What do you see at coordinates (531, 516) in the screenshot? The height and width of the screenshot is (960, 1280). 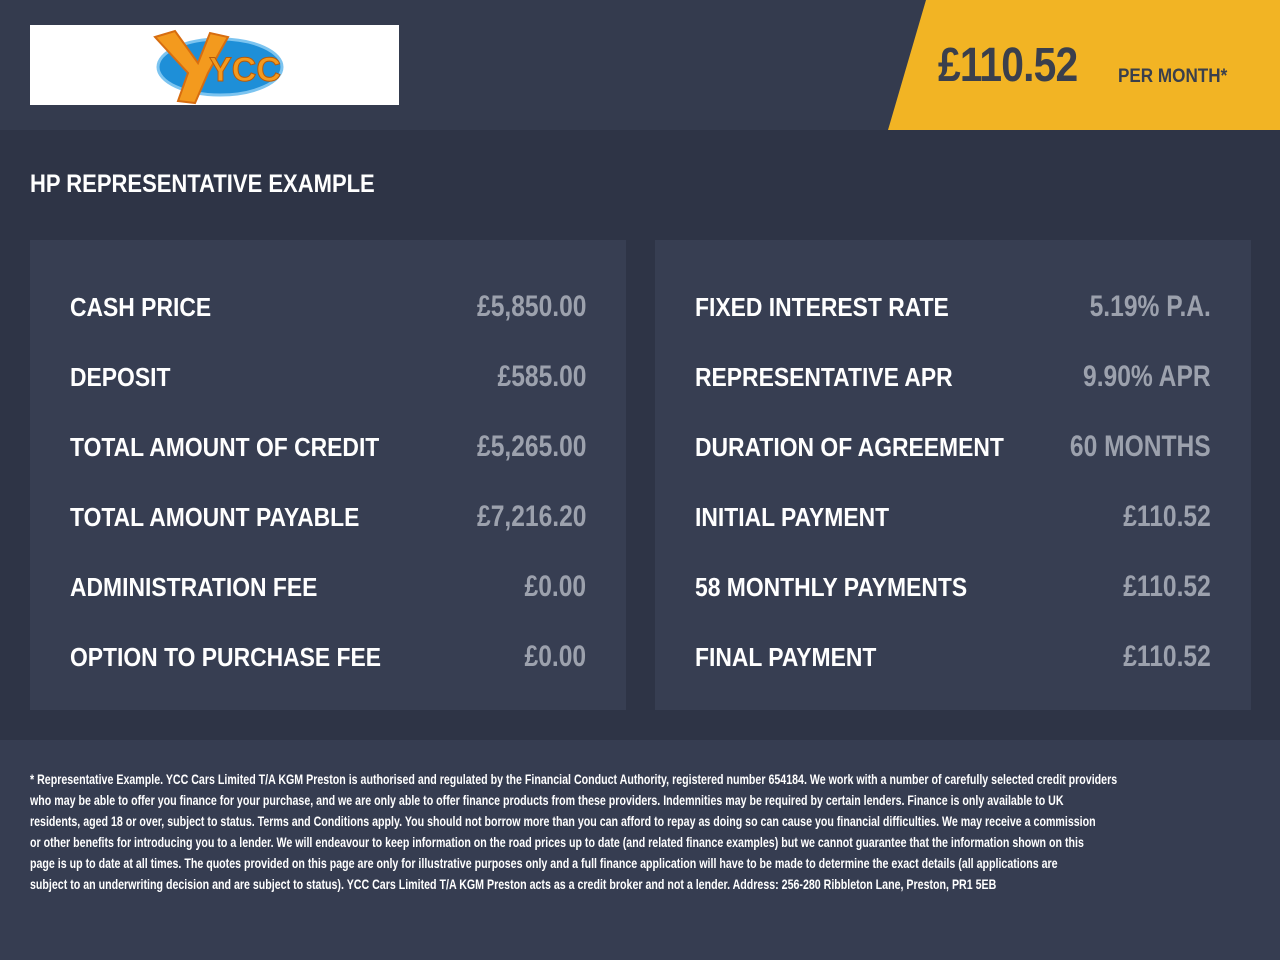 I see `finance-value: £7,216.20` at bounding box center [531, 516].